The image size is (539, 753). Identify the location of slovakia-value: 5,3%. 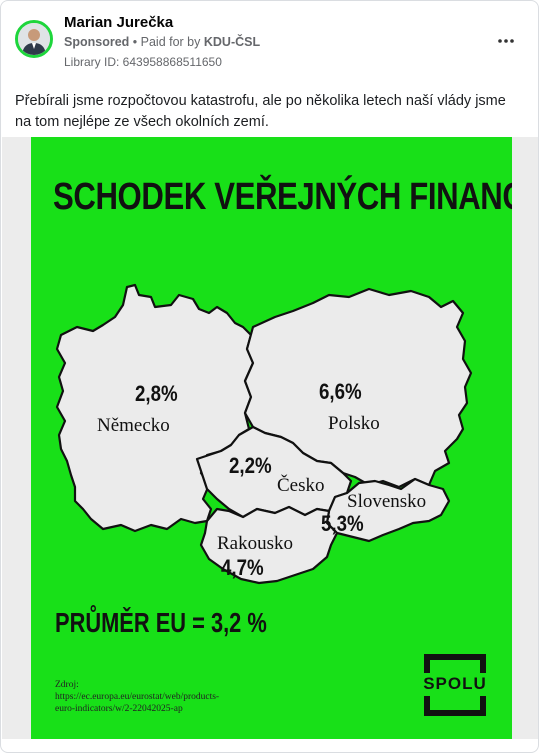
(342, 523).